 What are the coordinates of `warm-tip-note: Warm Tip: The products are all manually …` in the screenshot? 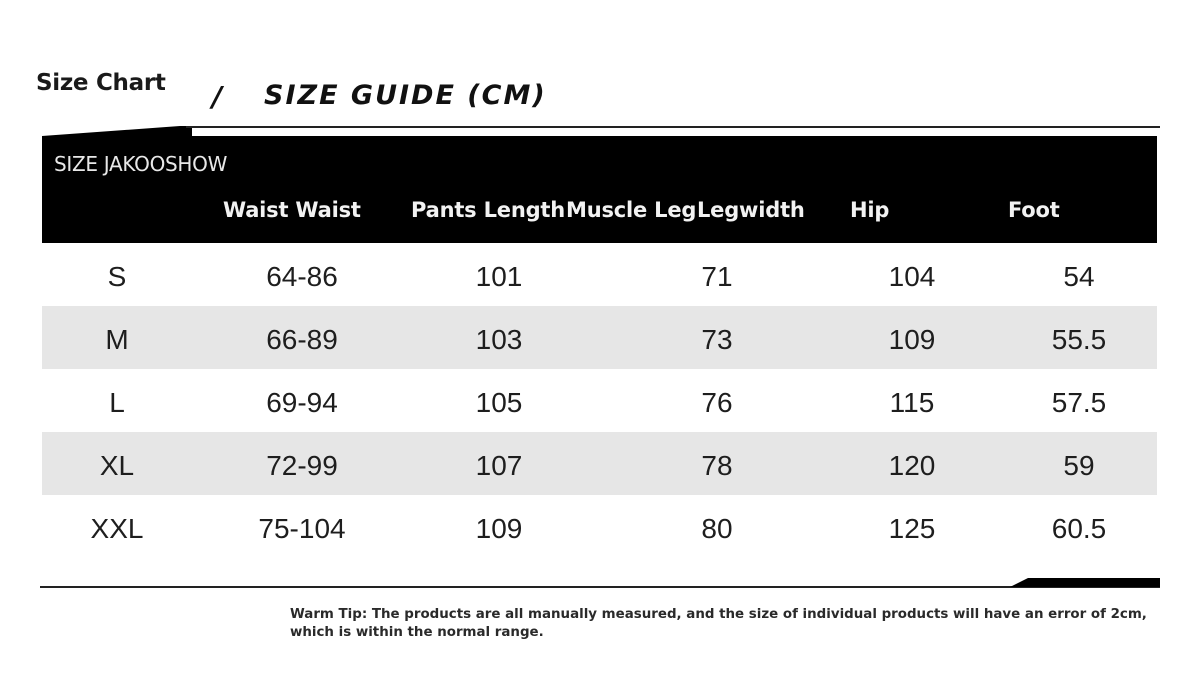 It's located at (718, 623).